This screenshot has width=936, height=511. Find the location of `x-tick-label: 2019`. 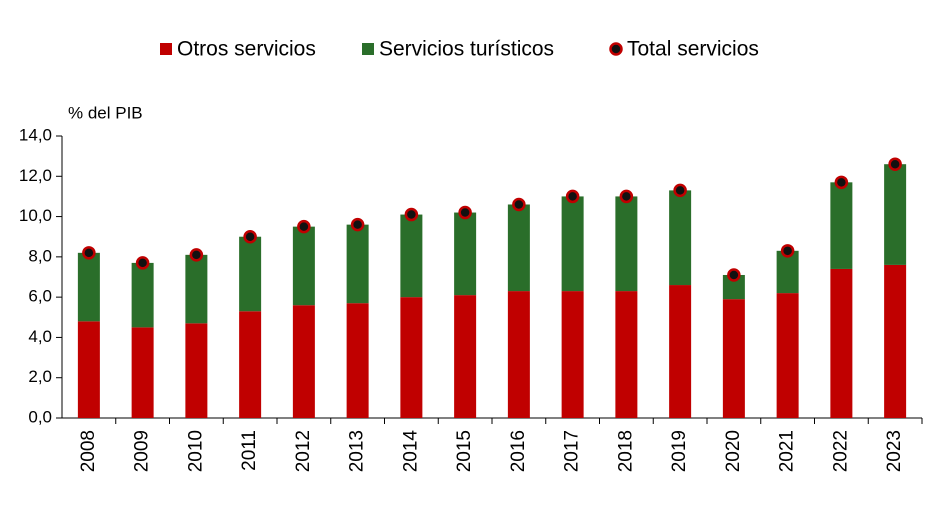

x-tick-label: 2019 is located at coordinates (679, 451).